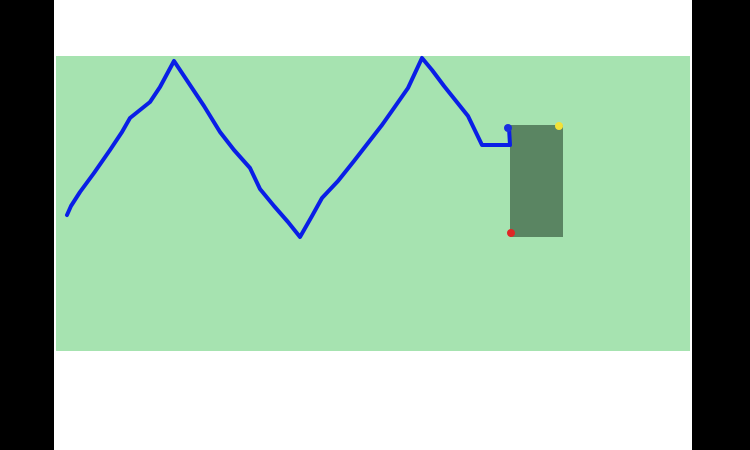 This screenshot has height=450, width=750. What do you see at coordinates (511, 233) in the screenshot?
I see `red-corner-marker-icon` at bounding box center [511, 233].